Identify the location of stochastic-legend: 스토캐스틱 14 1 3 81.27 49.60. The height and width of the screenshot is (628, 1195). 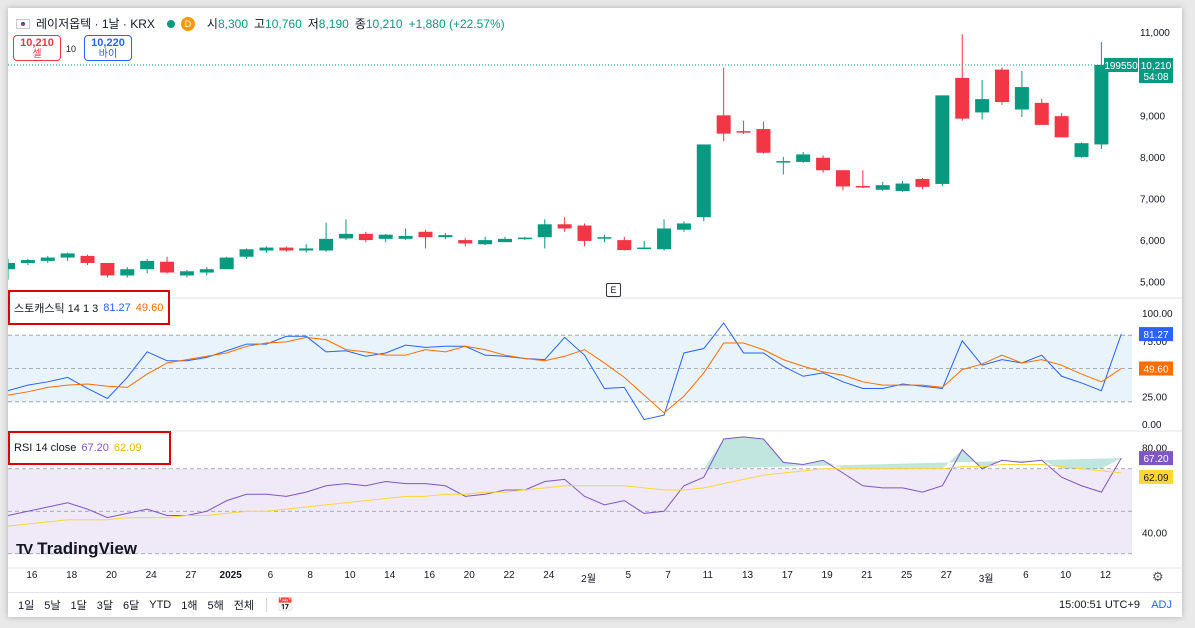
(89, 307).